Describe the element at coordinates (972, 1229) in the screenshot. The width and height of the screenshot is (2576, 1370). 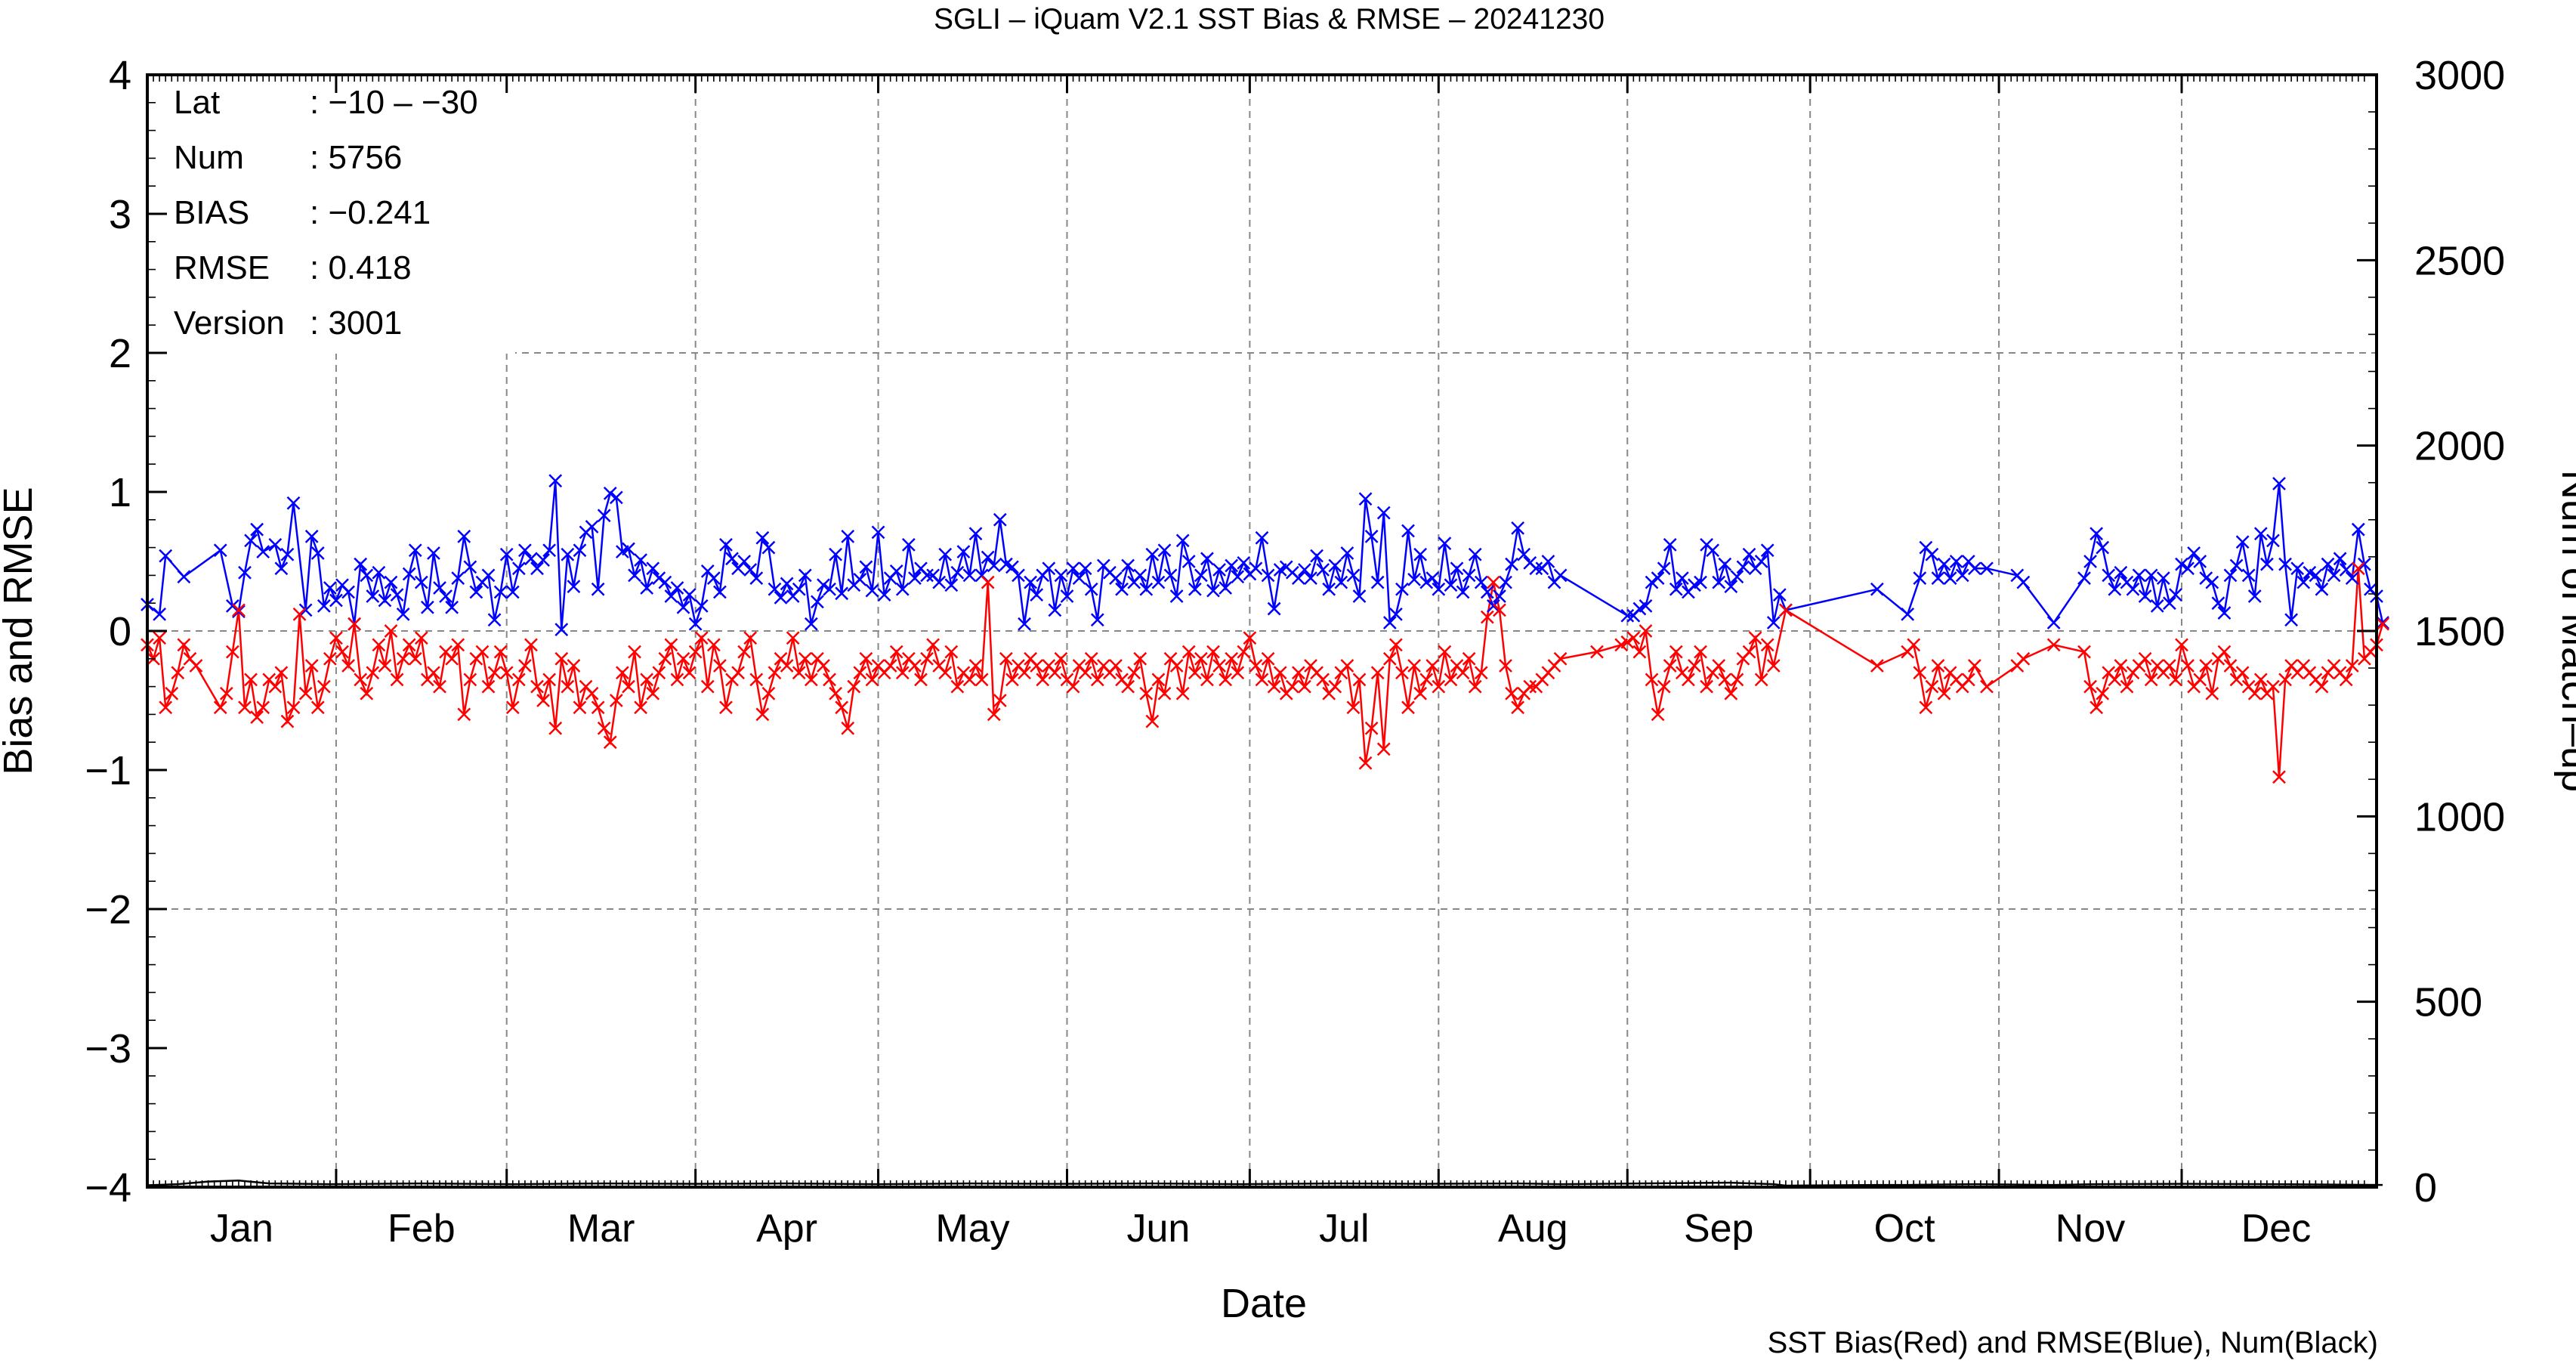
I see `tick-label-x: May` at that location.